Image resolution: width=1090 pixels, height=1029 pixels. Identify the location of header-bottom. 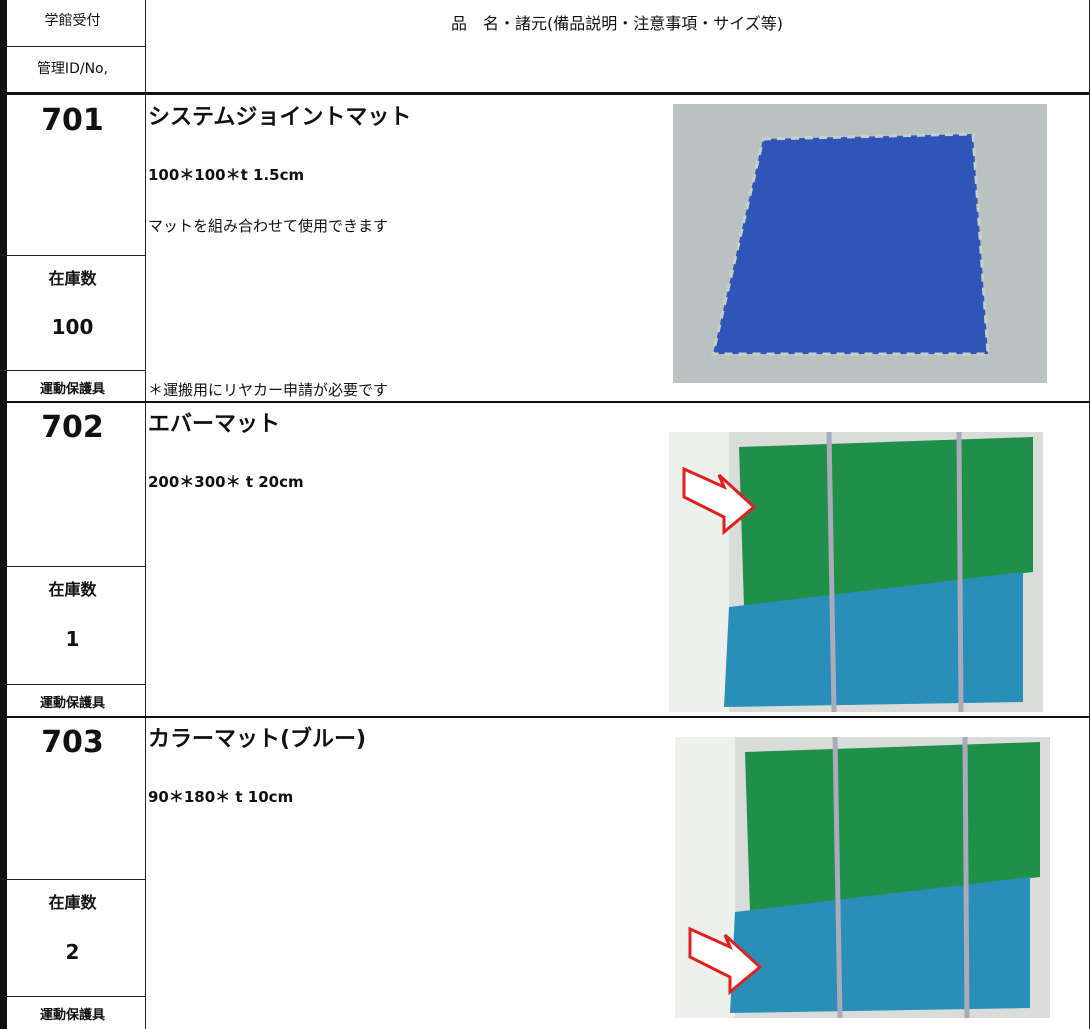
(545, 93).